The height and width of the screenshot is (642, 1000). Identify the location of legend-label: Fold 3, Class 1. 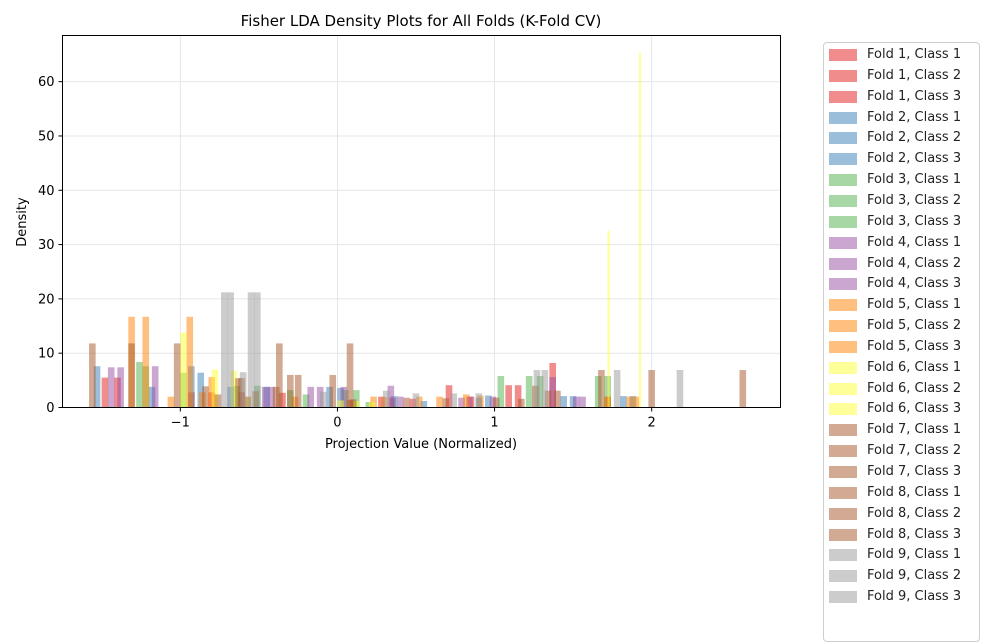
(914, 180).